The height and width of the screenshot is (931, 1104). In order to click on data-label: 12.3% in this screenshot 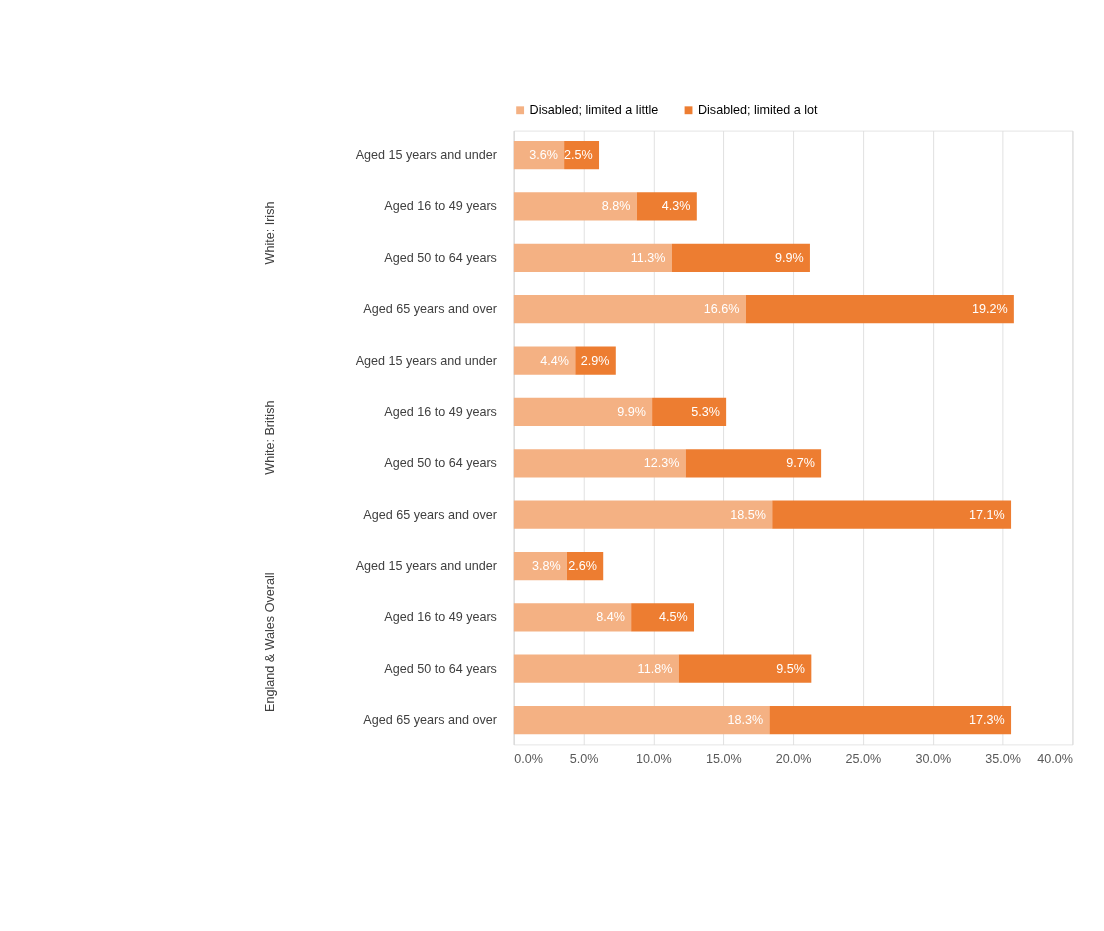, I will do `click(661, 463)`.